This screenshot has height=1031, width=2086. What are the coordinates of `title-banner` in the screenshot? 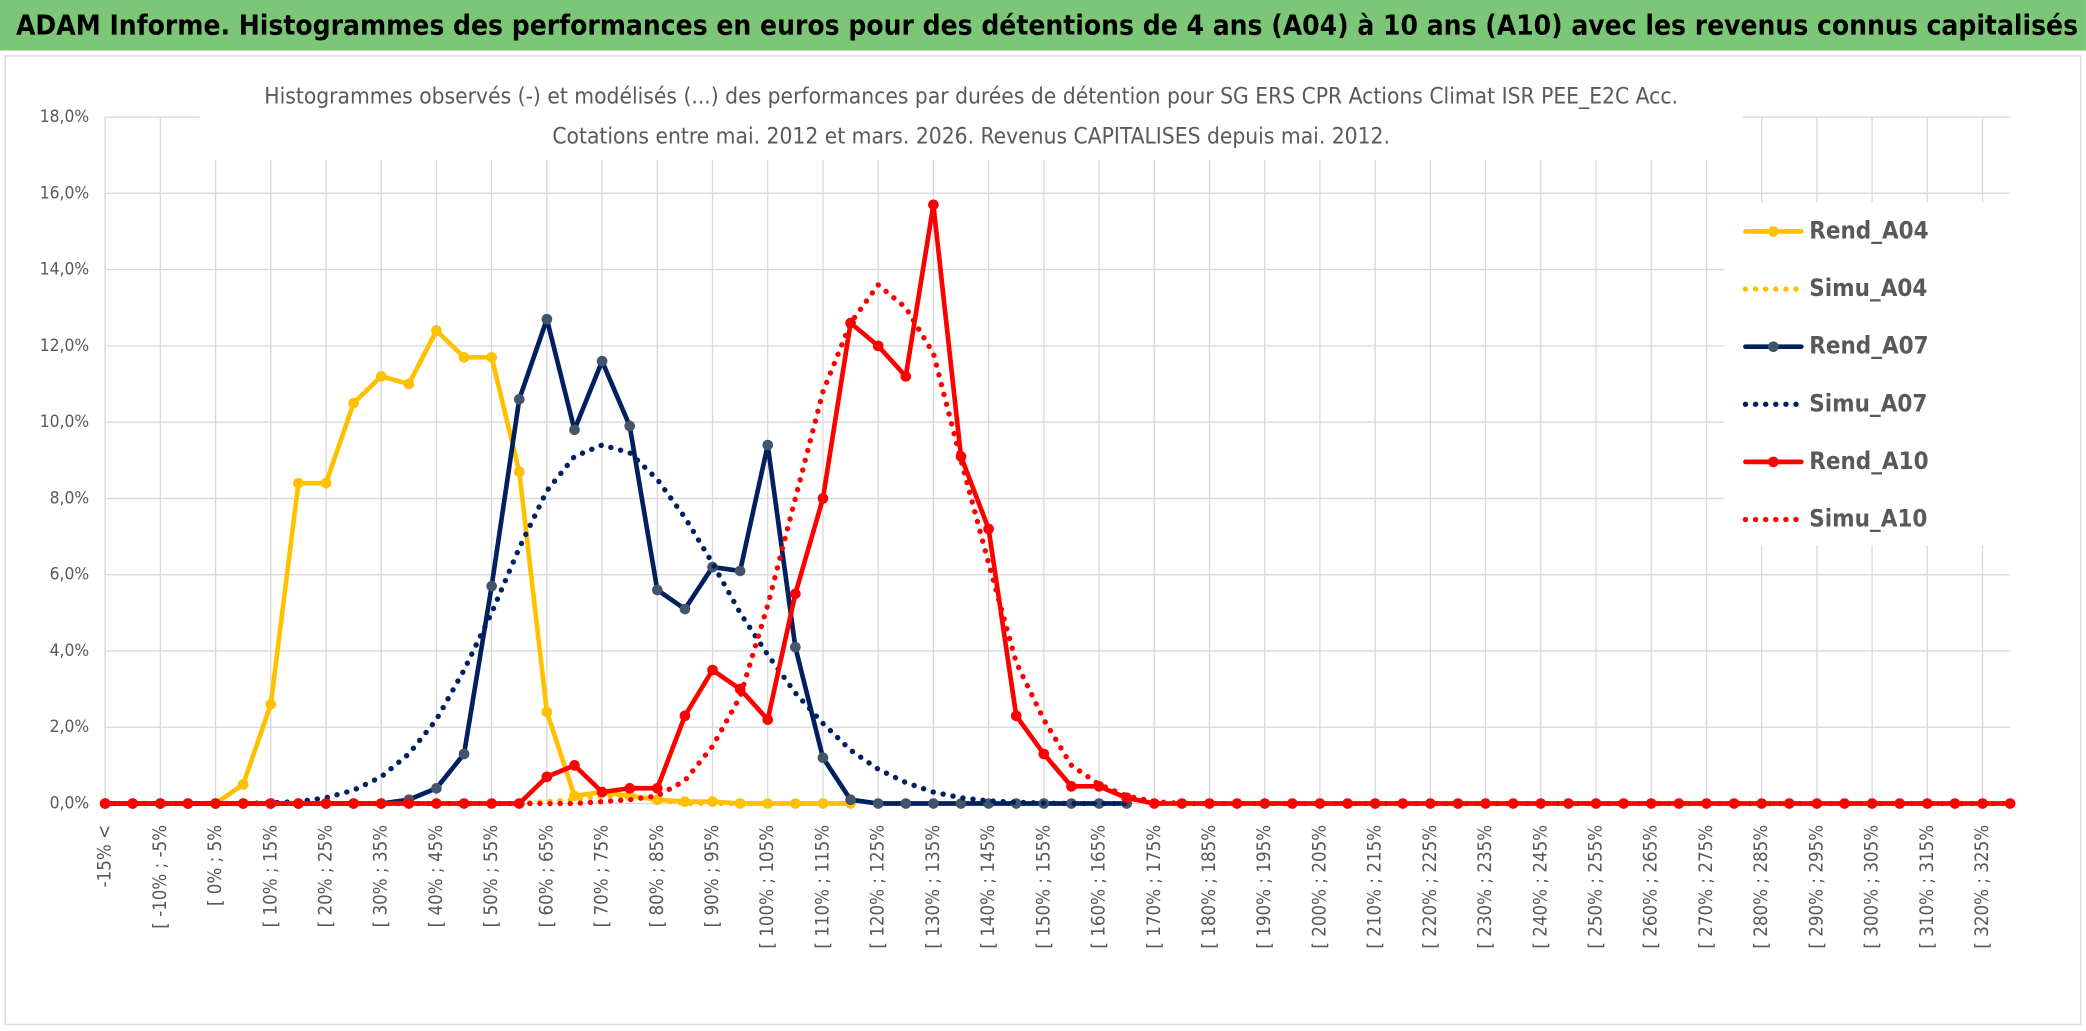 It's located at (1043, 25).